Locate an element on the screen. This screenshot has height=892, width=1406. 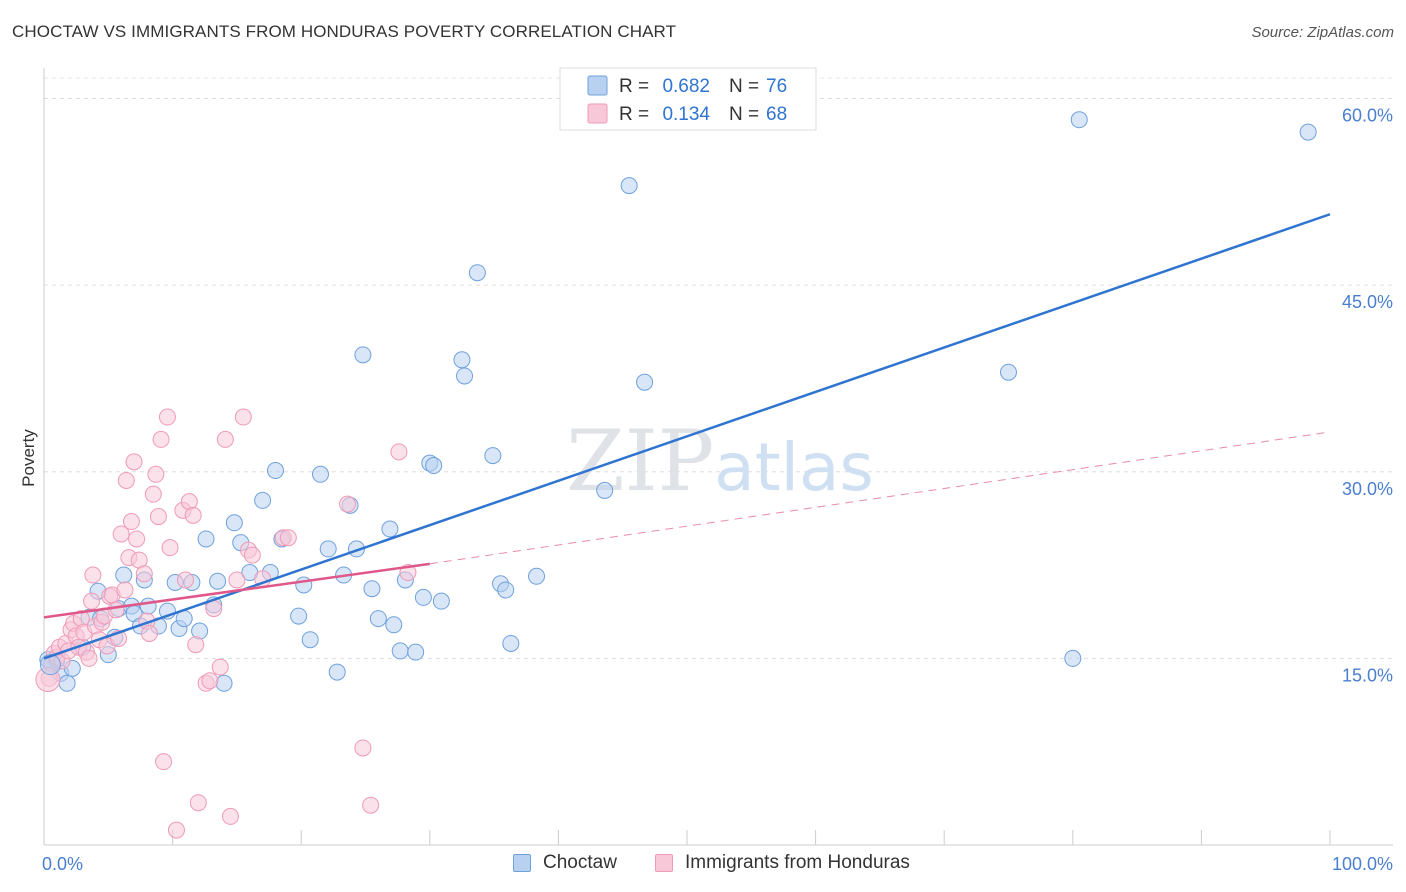
y-tick-label: 60.0% is located at coordinates (1367, 116).